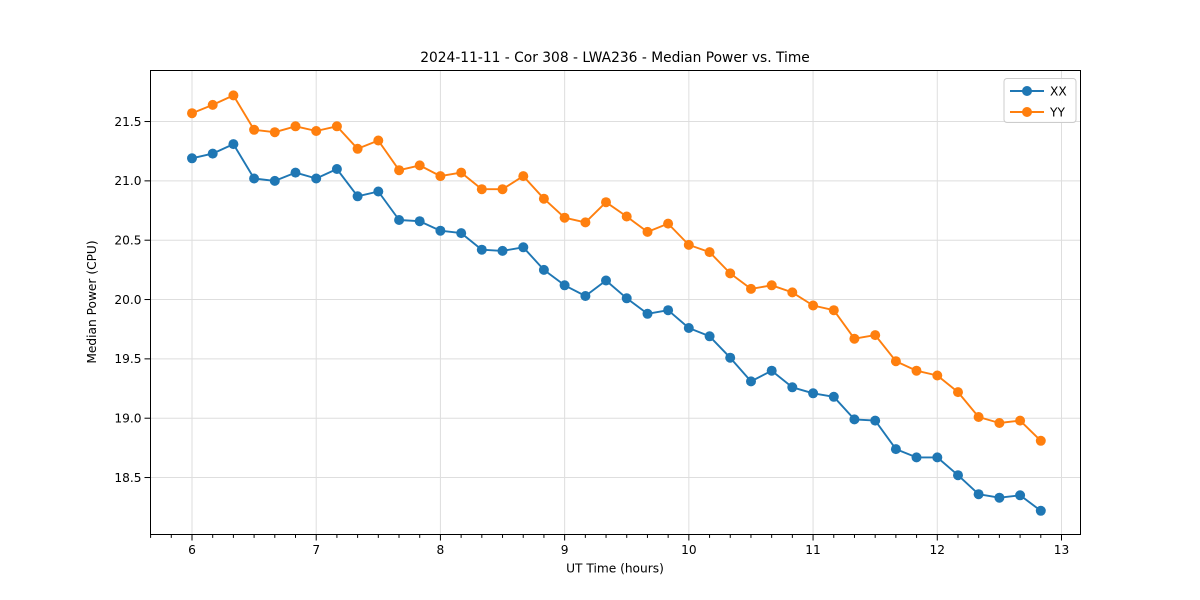 The width and height of the screenshot is (1200, 600). What do you see at coordinates (1040, 100) in the screenshot?
I see `legend: XX YY` at bounding box center [1040, 100].